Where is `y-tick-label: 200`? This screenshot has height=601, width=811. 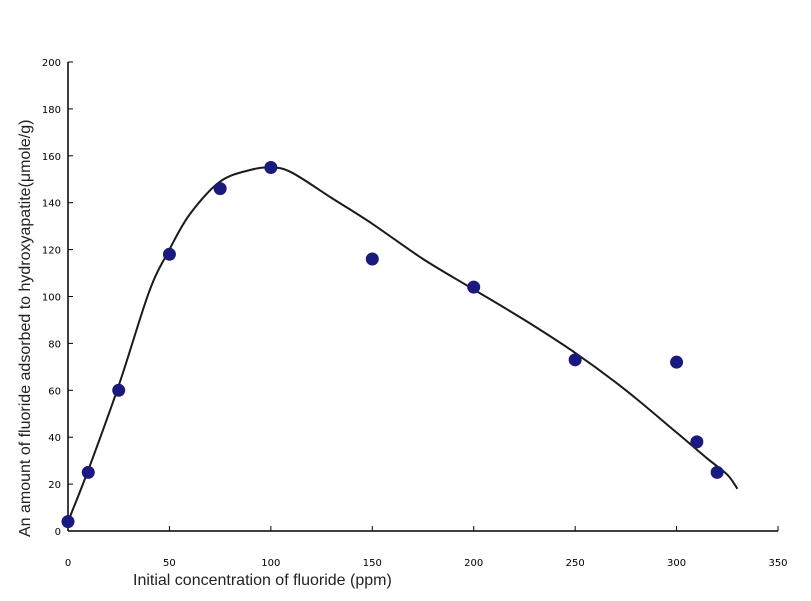 y-tick-label: 200 is located at coordinates (51, 63).